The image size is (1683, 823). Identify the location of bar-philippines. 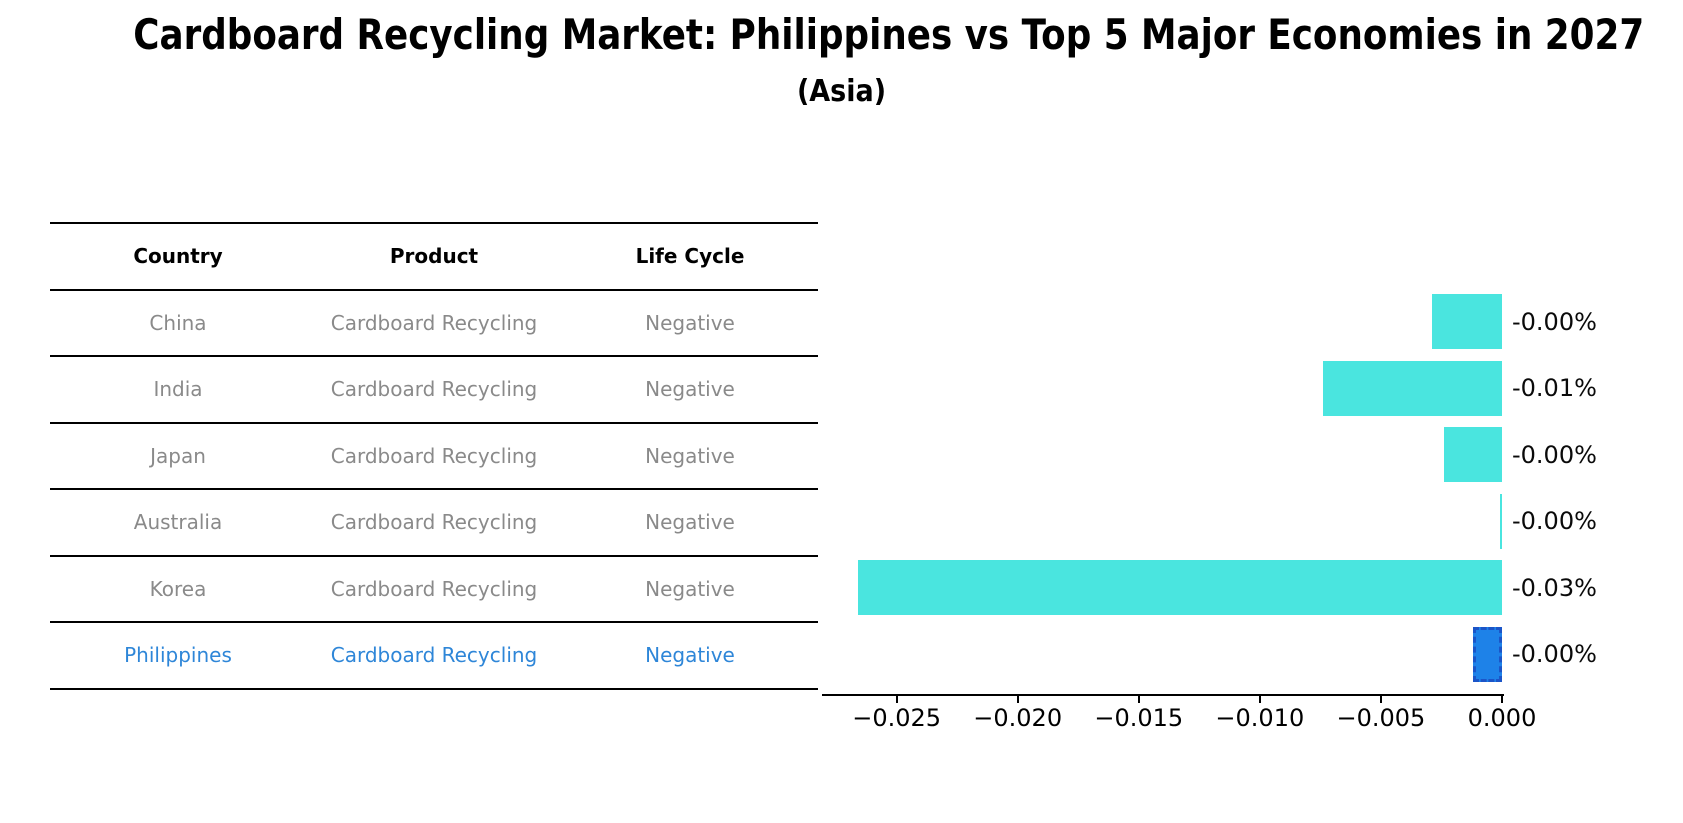
(1487, 654).